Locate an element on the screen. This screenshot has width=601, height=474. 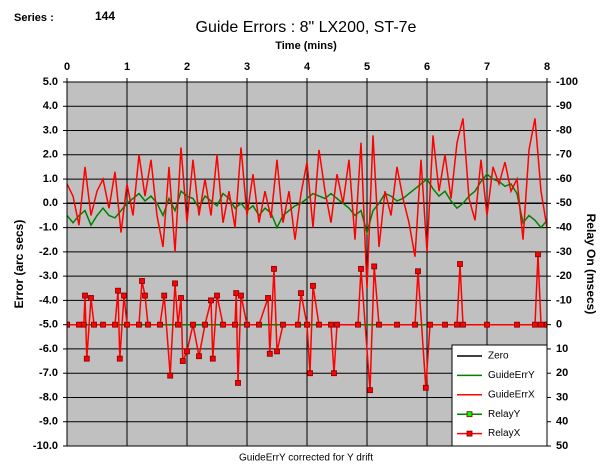
y2-tick-label: -40 is located at coordinates (564, 228).